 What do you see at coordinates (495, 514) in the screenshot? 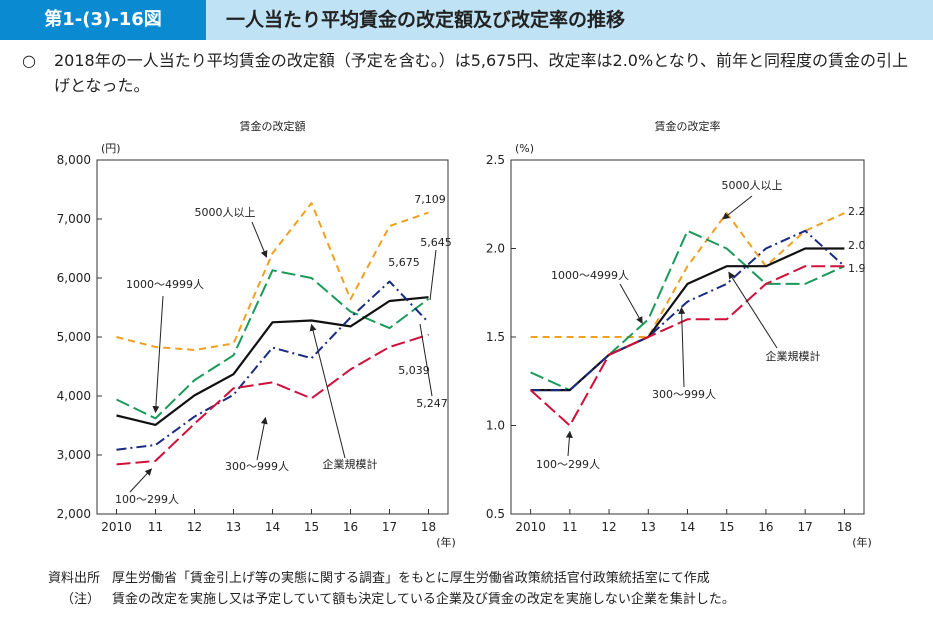
I see `y-tick-label: 0.5` at bounding box center [495, 514].